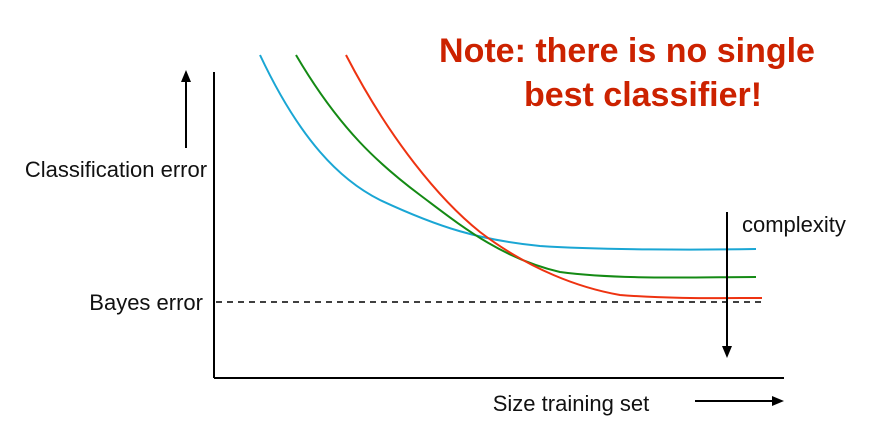 This screenshot has width=885, height=428. Describe the element at coordinates (727, 285) in the screenshot. I see `arrow-down-icon` at that location.